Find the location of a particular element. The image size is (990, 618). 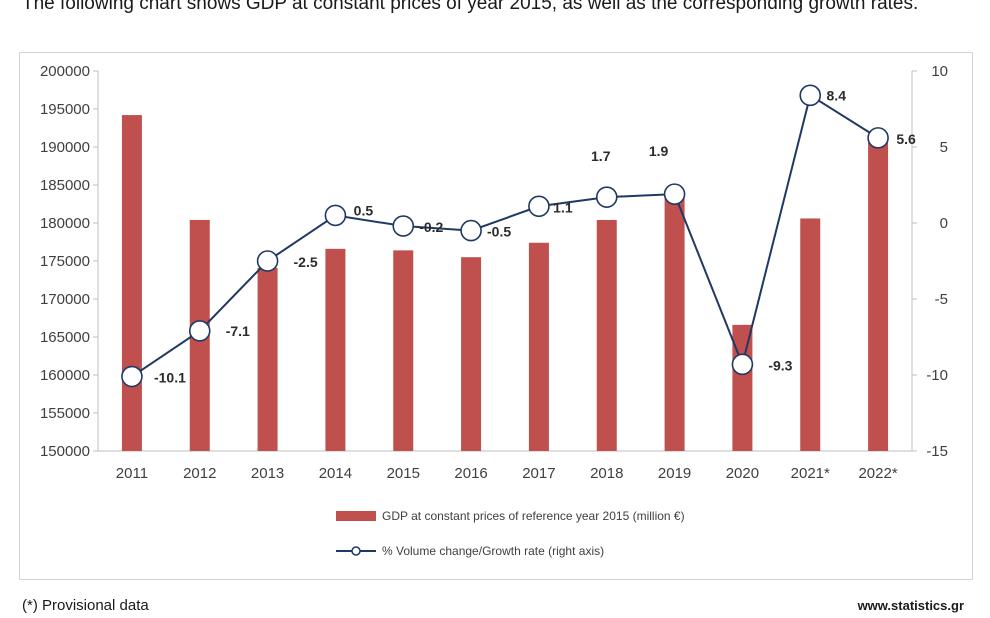

growth-rate-label: -9.3 is located at coordinates (780, 365).